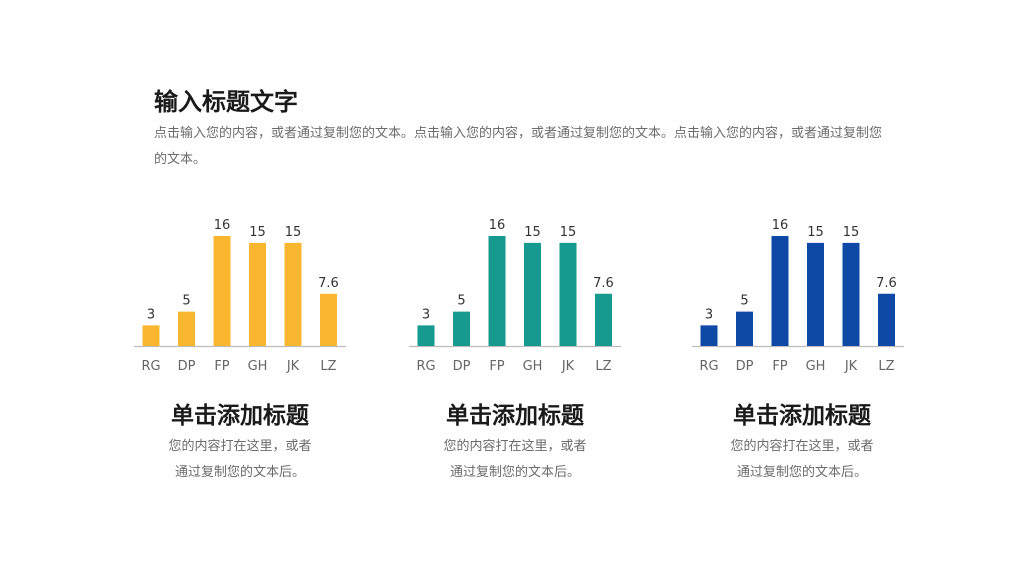 Image resolution: width=1024 pixels, height=576 pixels. Describe the element at coordinates (226, 102) in the screenshot. I see `page-title: 输入标题文字` at that location.